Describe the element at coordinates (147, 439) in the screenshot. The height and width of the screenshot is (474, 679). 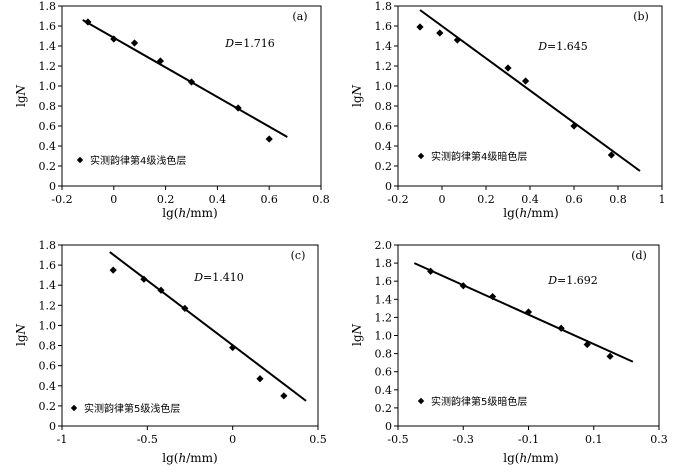
I see `x-tick-label: -0.5` at that location.